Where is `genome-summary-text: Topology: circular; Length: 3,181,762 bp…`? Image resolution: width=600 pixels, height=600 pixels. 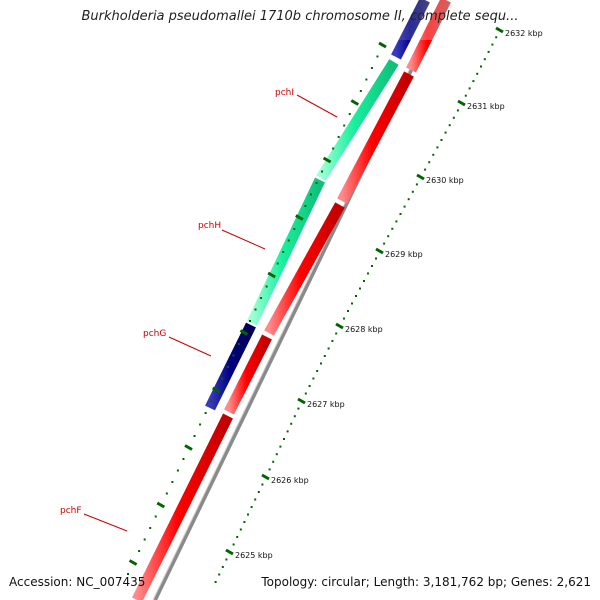 genome-summary-text: Topology: circular; Length: 3,181,762 bp… is located at coordinates (426, 582).